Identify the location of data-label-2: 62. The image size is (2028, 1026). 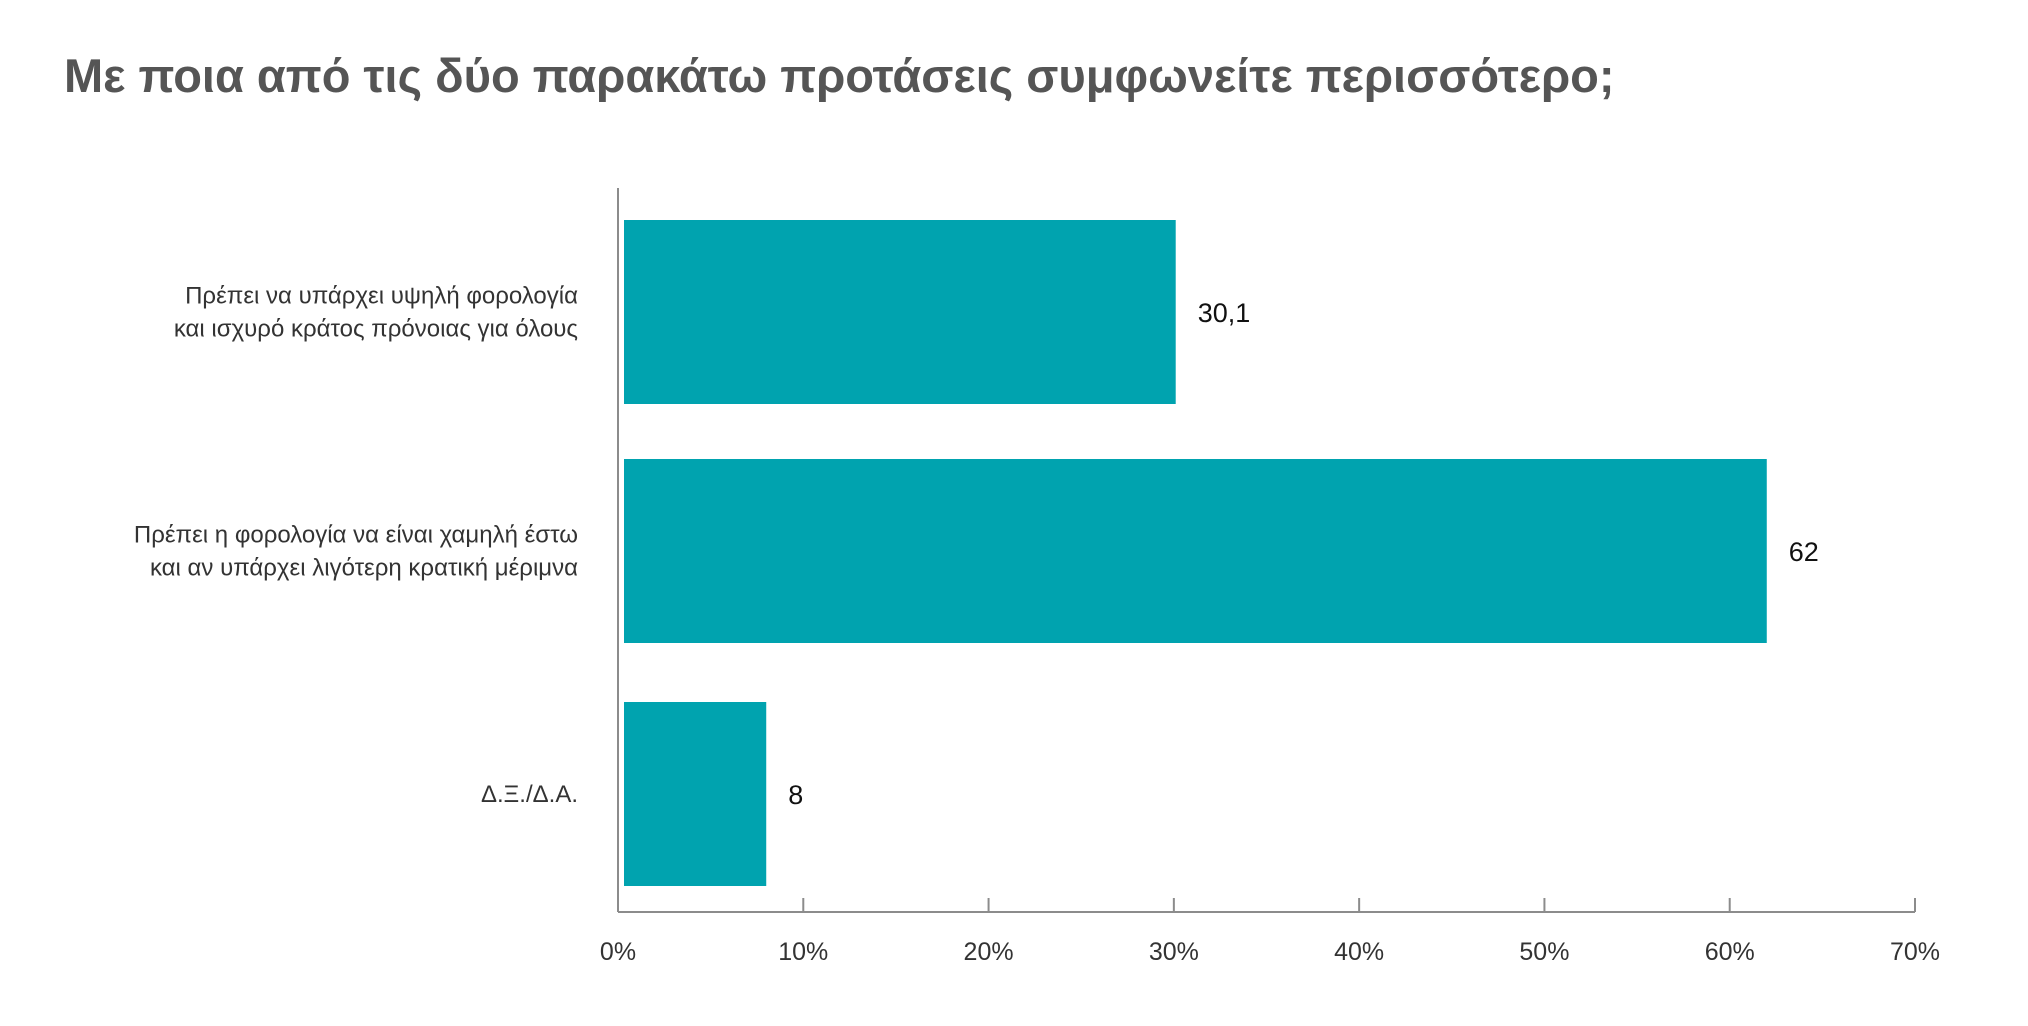
(1804, 552).